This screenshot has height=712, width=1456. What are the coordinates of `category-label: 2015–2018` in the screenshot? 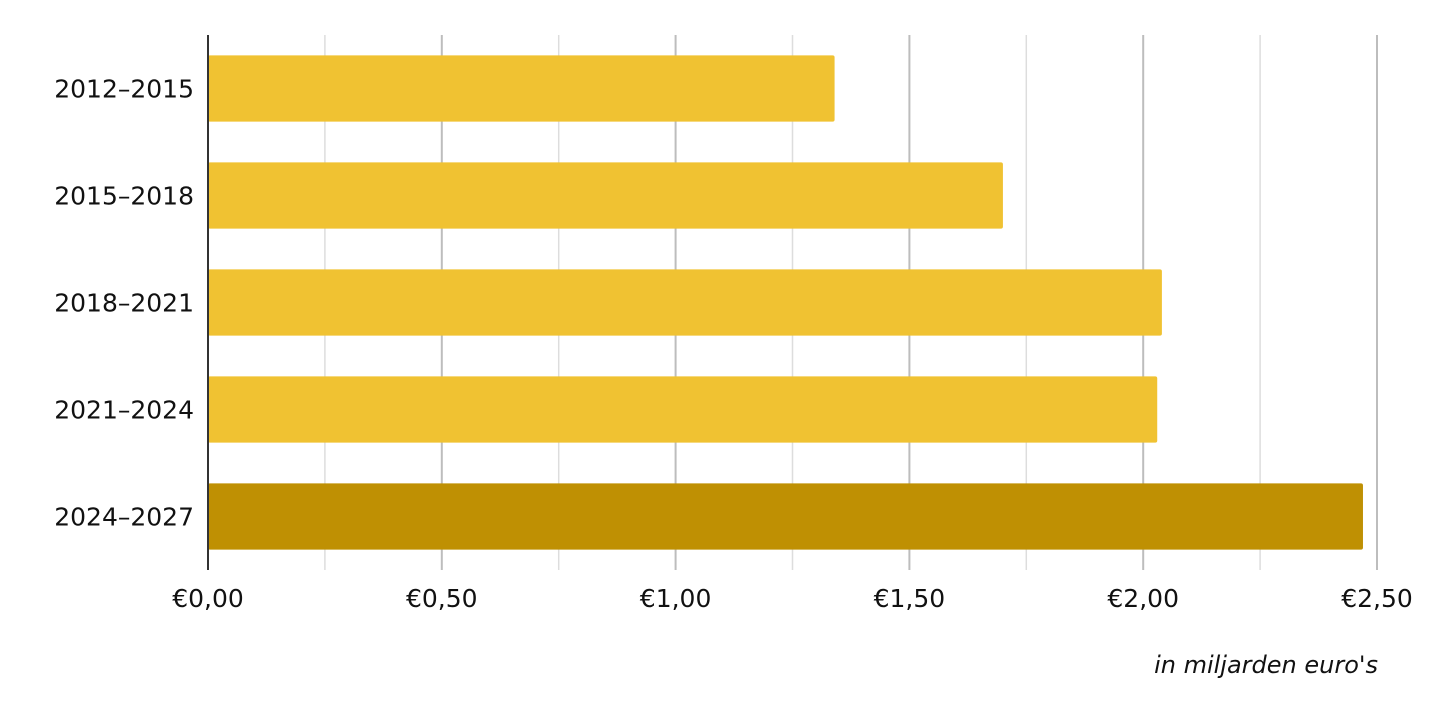 It's located at (124, 196).